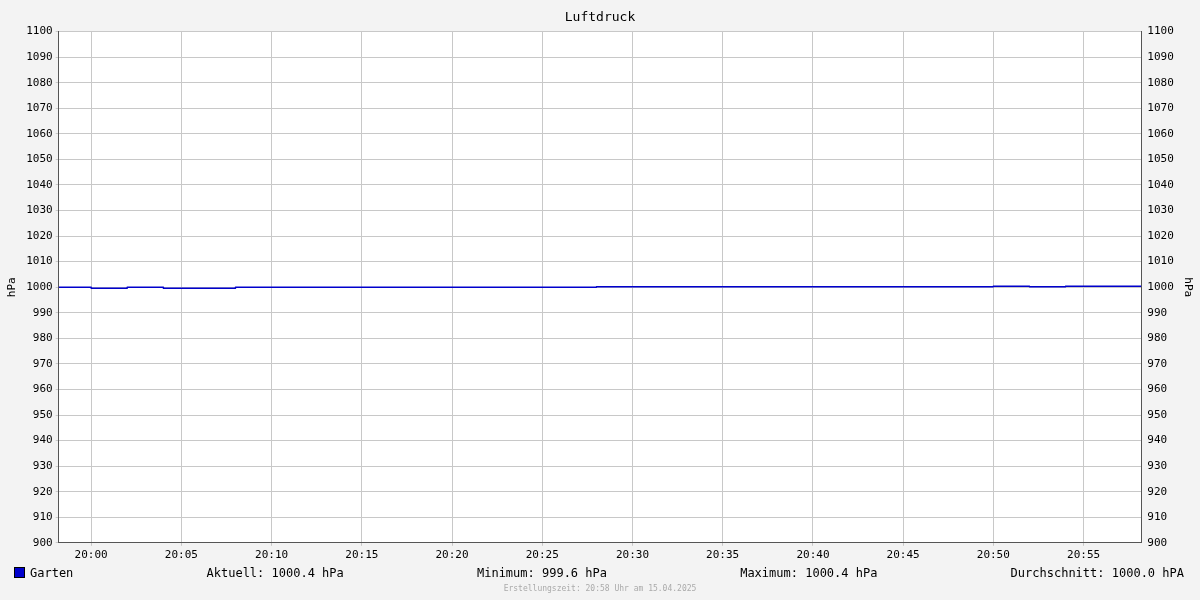 This screenshot has height=600, width=1200. Describe the element at coordinates (39, 235) in the screenshot. I see `y-tick-label: 1020` at that location.